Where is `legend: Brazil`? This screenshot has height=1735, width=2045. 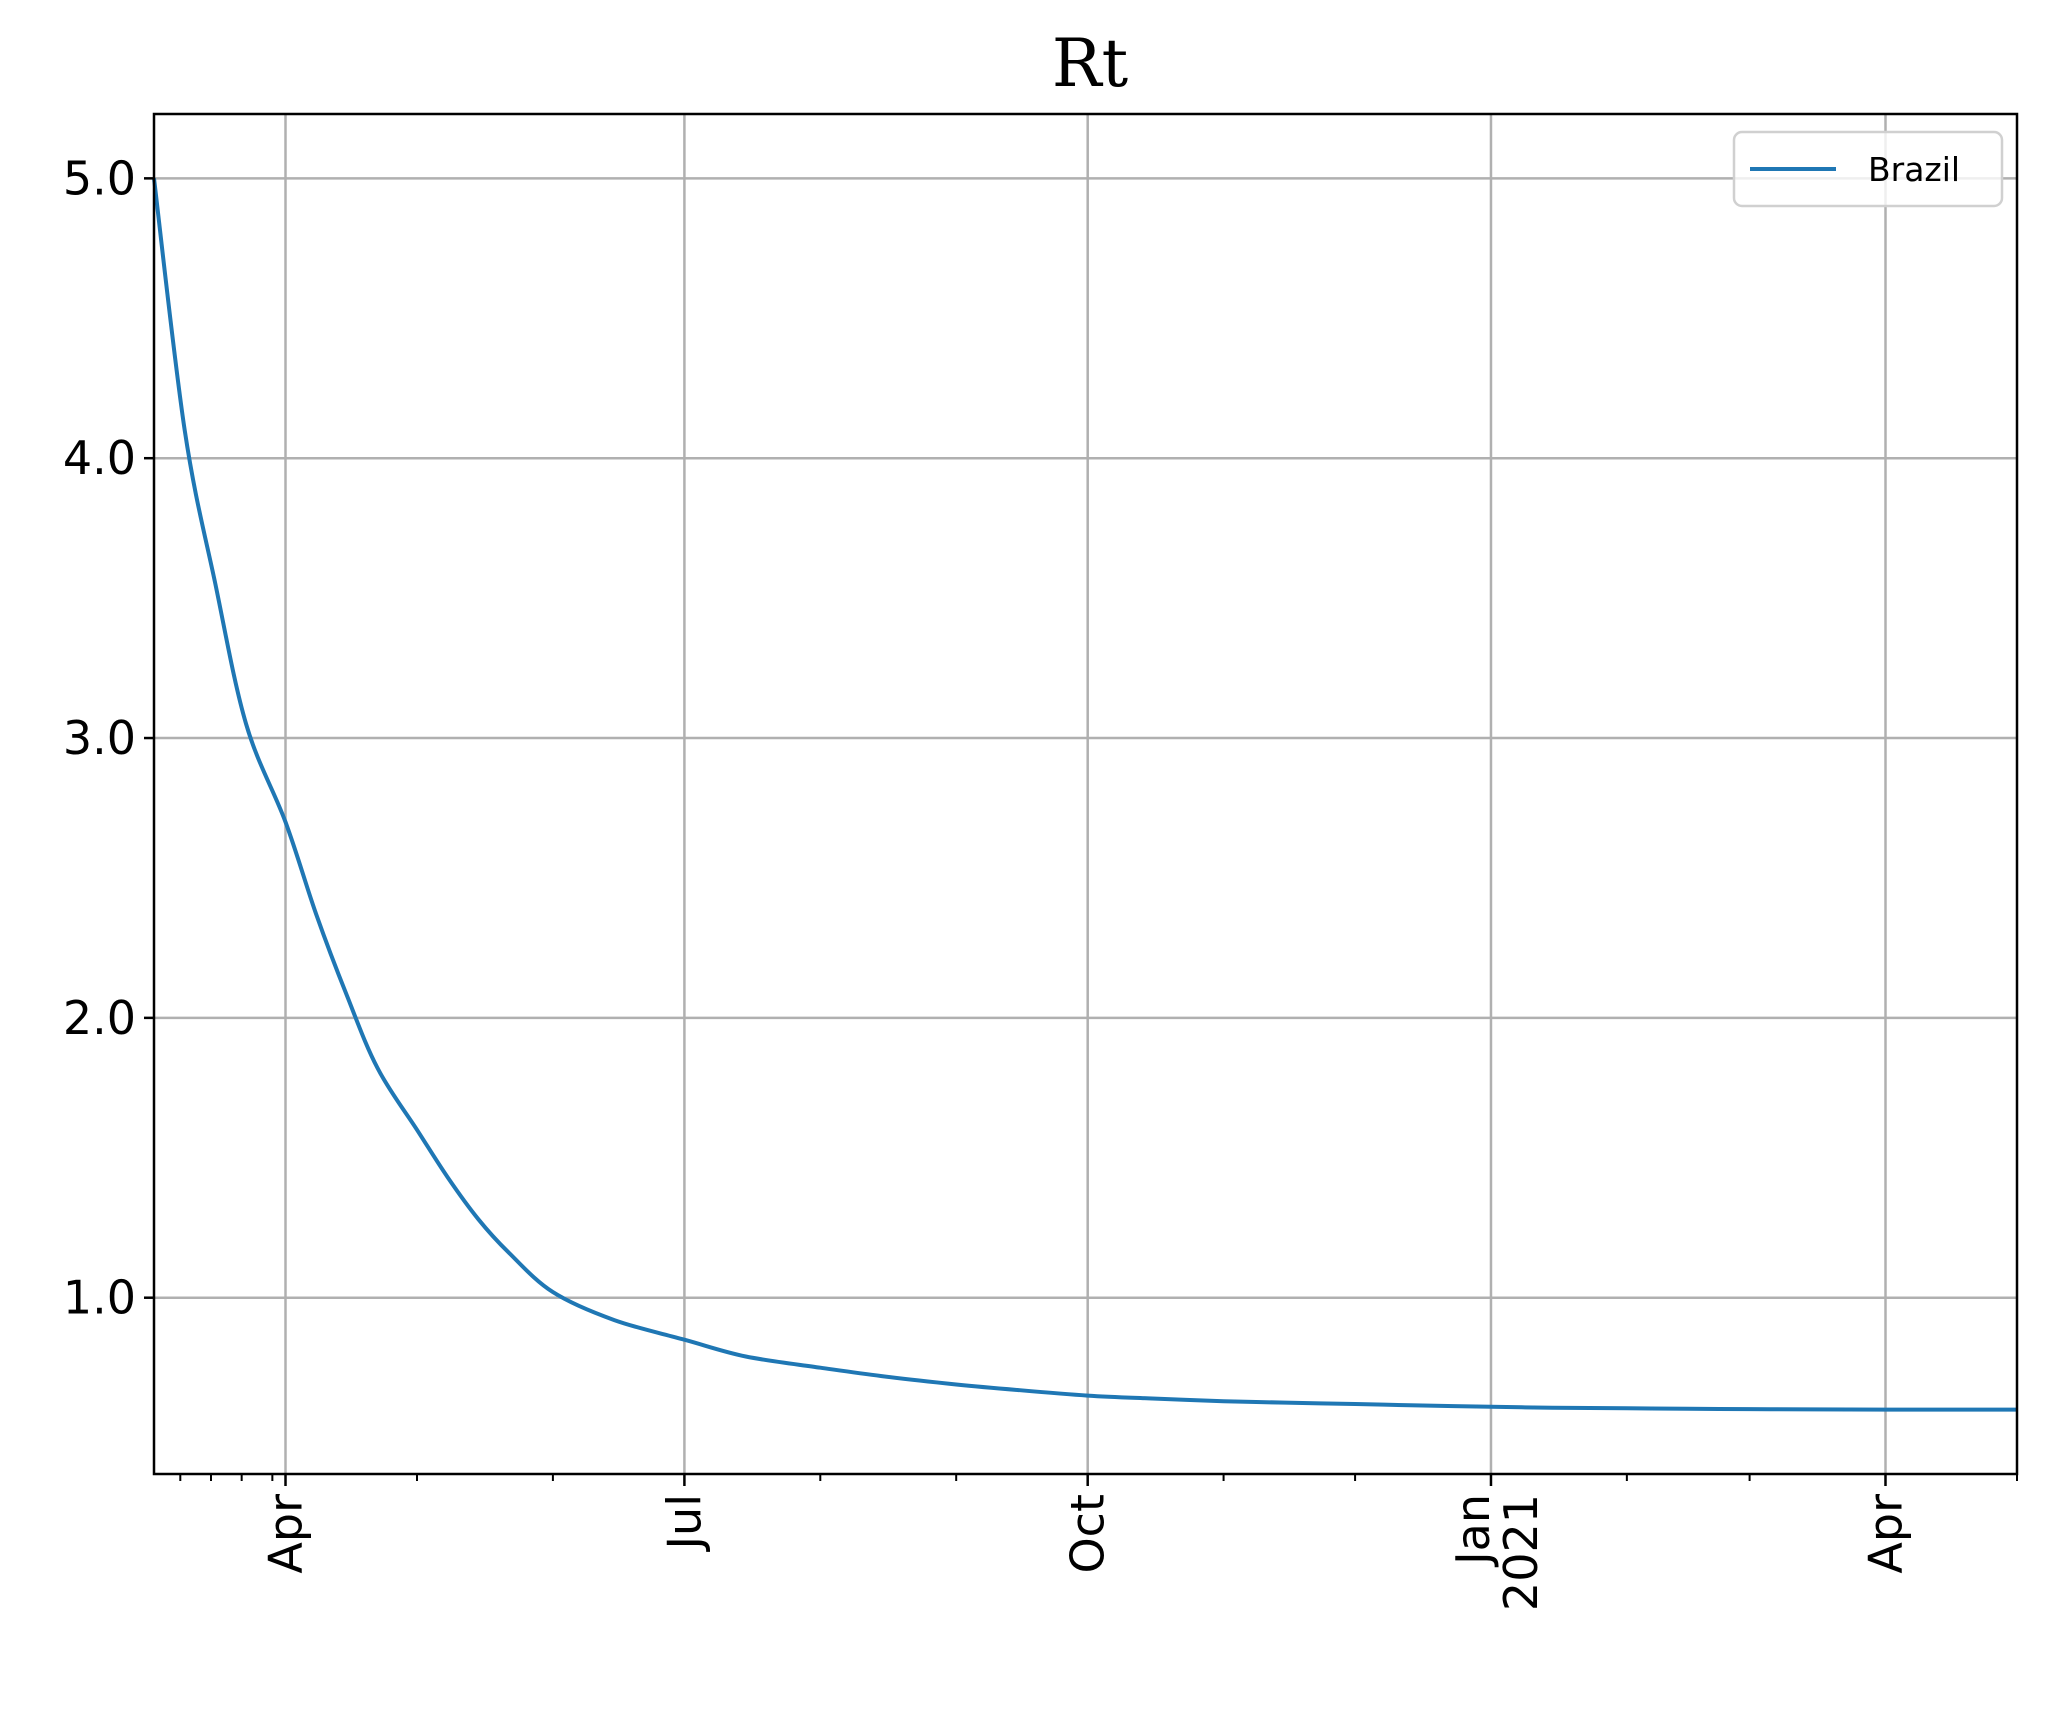
legend: Brazil is located at coordinates (1868, 169).